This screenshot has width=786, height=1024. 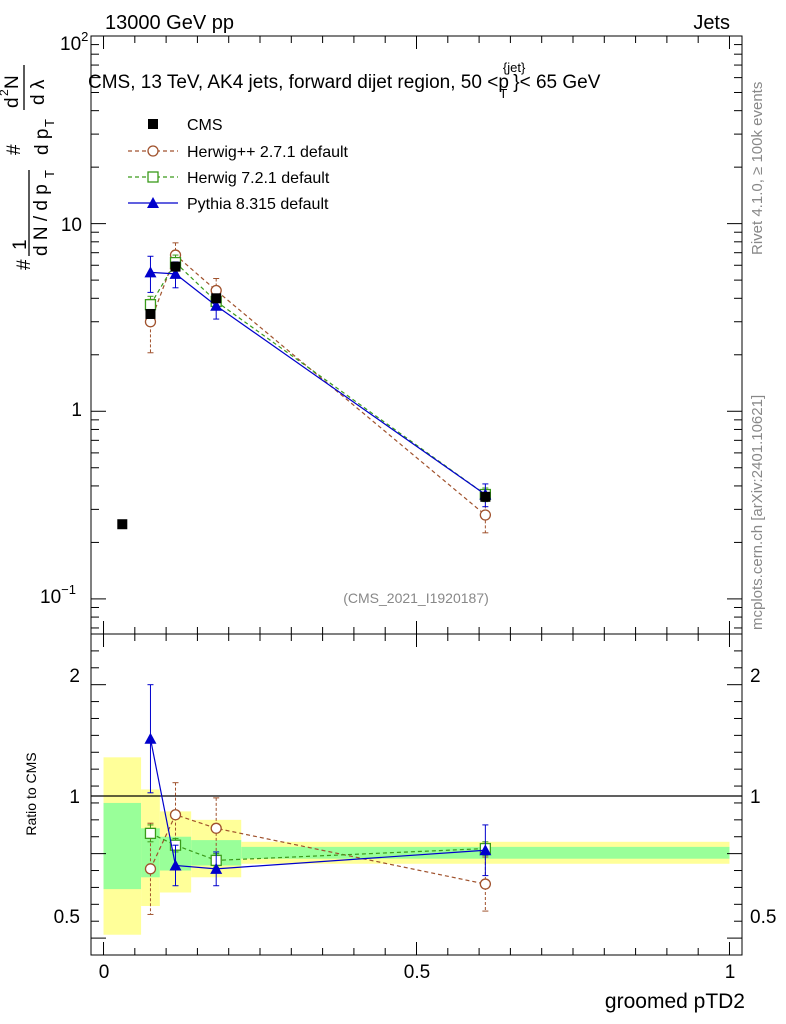 What do you see at coordinates (41, 220) in the screenshot?
I see `ylabel-dn: d N / d p` at bounding box center [41, 220].